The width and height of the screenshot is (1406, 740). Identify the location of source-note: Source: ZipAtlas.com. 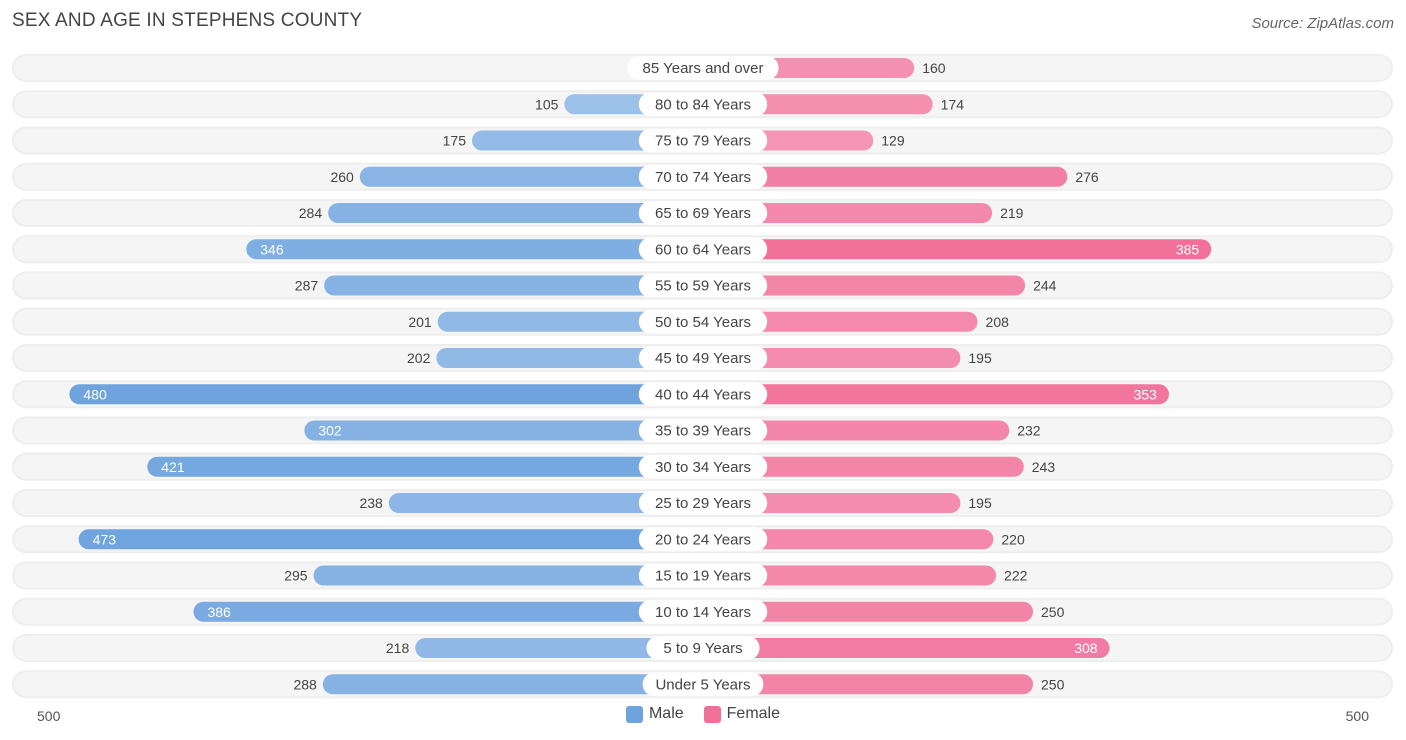
(1322, 23).